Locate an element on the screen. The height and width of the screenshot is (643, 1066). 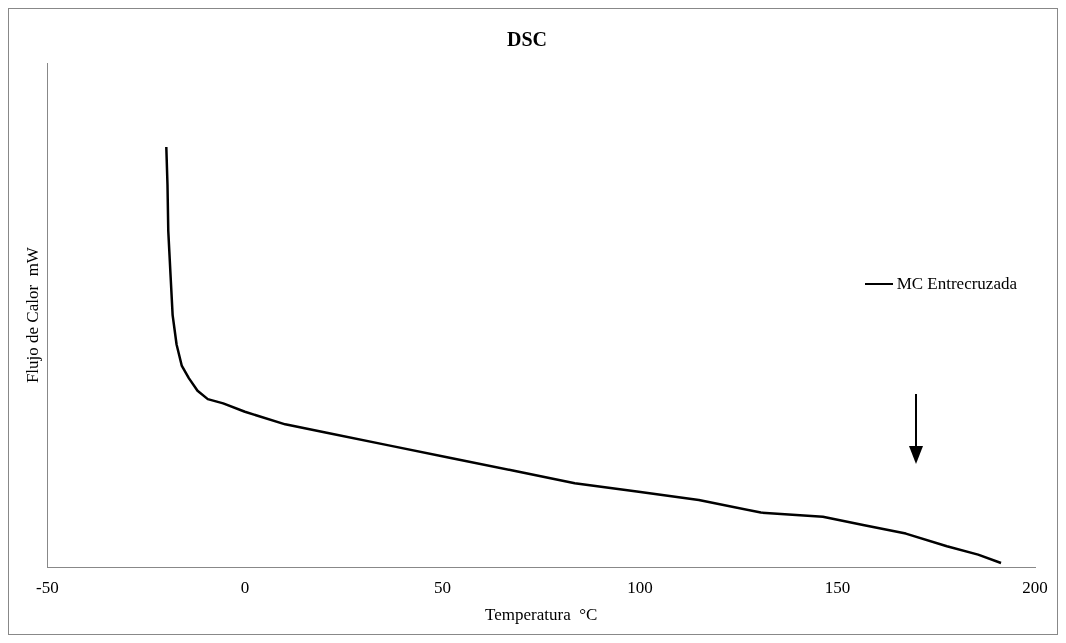
chart-title: DSC is located at coordinates (527, 39).